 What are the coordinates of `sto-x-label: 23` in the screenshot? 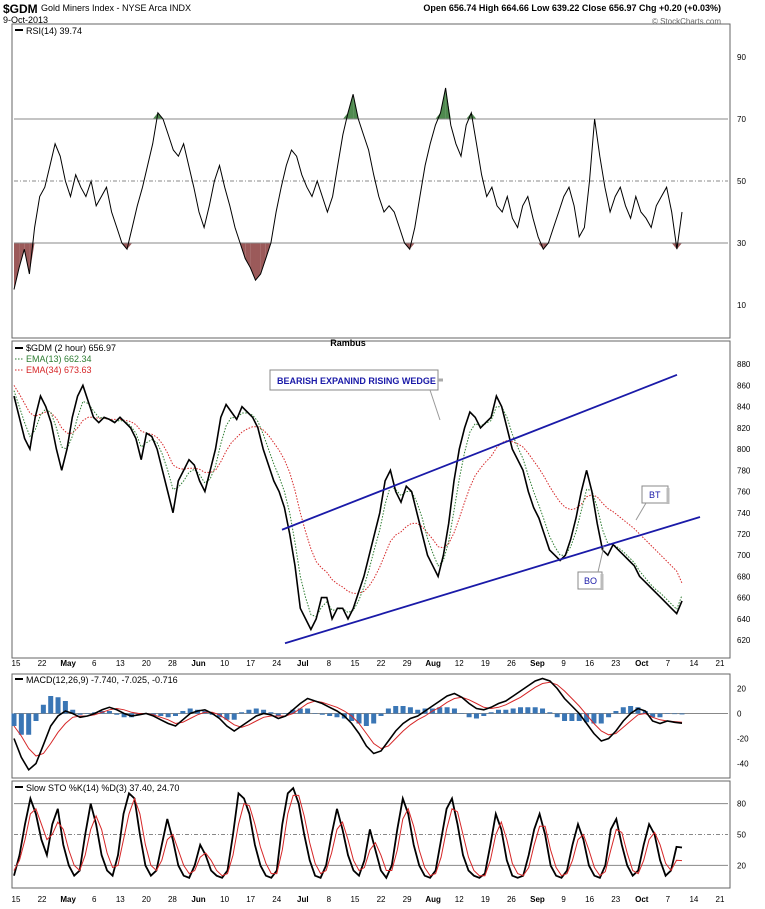 It's located at (615, 899).